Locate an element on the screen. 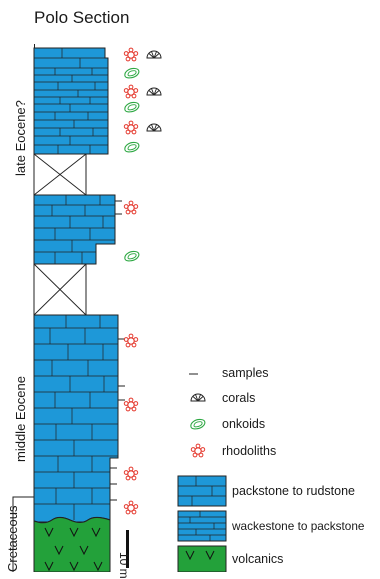 Image resolution: width=380 pixels, height=579 pixels. legend-volcanics-label: volcanics is located at coordinates (258, 559).